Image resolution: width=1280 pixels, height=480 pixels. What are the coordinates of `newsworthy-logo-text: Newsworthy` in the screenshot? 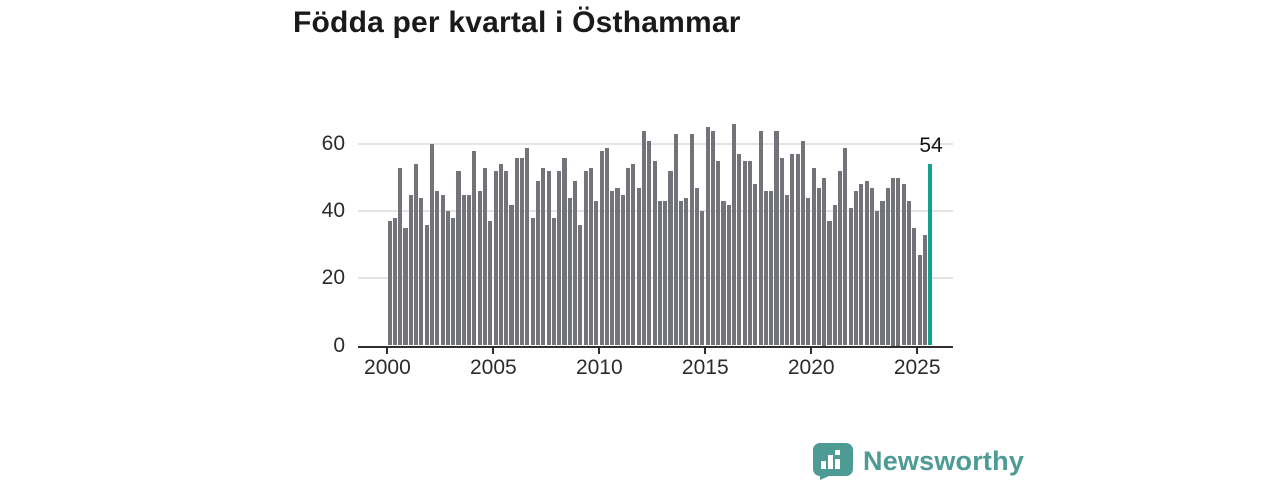 It's located at (944, 461).